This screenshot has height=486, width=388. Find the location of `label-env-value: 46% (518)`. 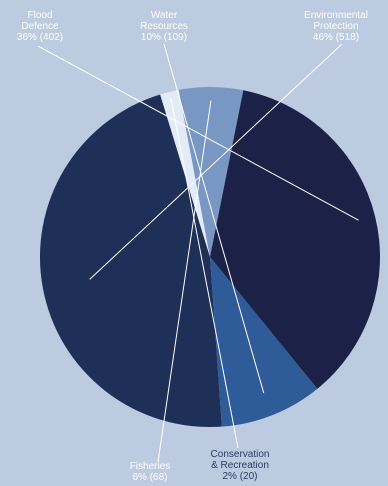

label-env-value: 46% (518) is located at coordinates (336, 37).